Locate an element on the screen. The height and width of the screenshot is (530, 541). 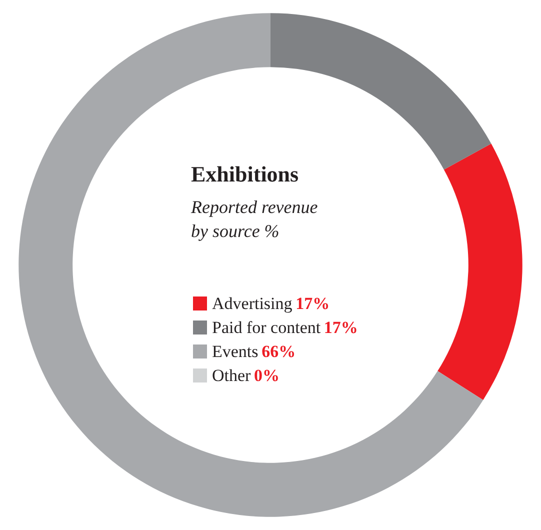
text: Reported revenue by source % is located at coordinates (254, 219).